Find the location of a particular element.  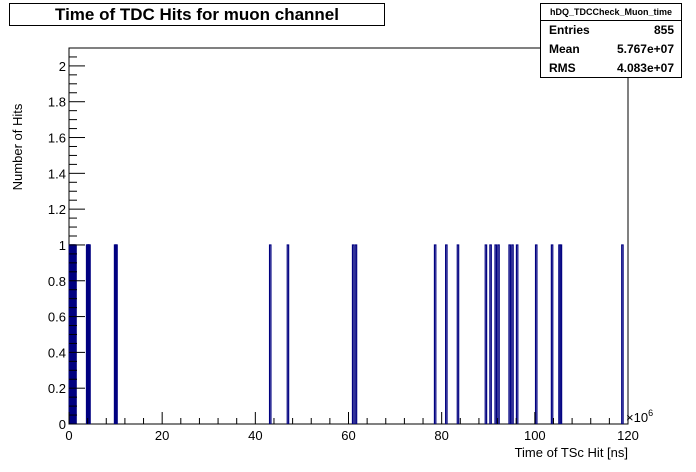

y-tick-label: 2 is located at coordinates (62, 66).